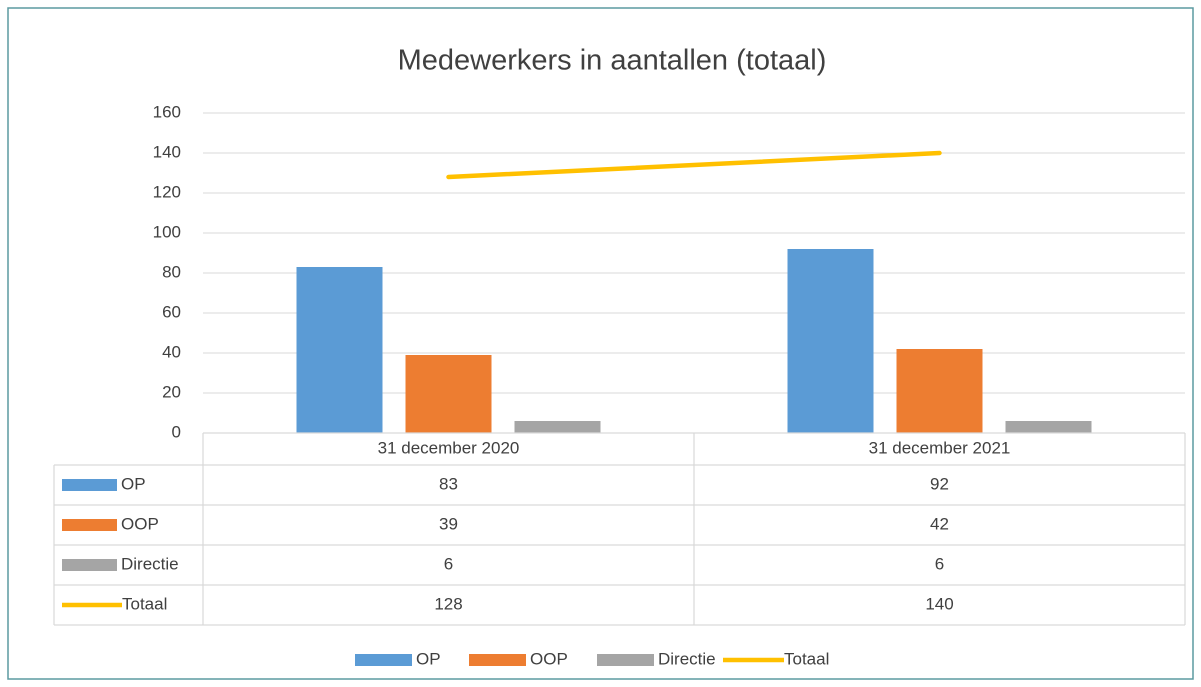  Describe the element at coordinates (448, 523) in the screenshot. I see `table-cell: 39` at that location.